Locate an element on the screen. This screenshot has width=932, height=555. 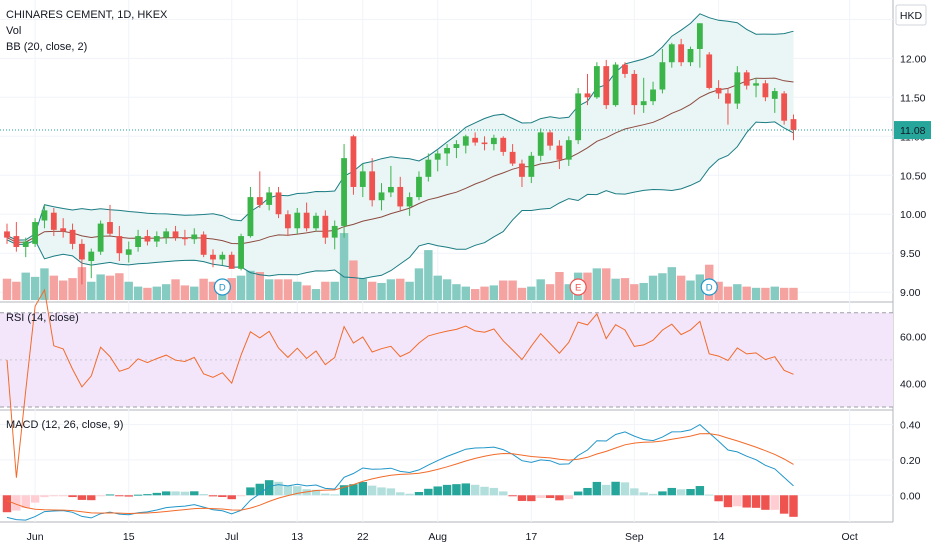
last-price-tag is located at coordinates (912, 130).